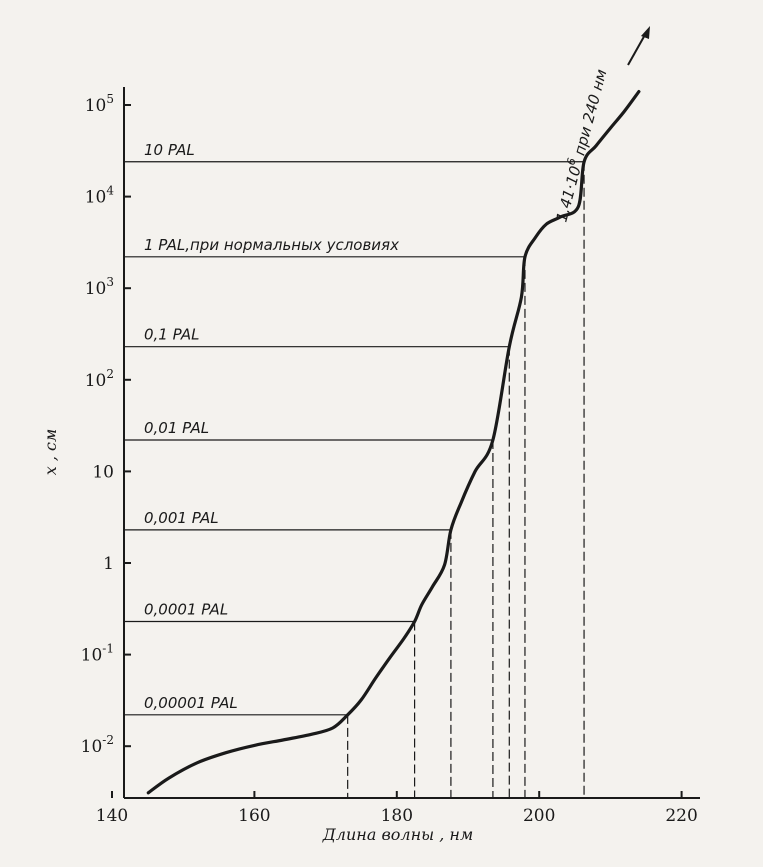 This screenshot has height=867, width=763. I want to click on y-axis-label-group: x , см, so click(50, 452).